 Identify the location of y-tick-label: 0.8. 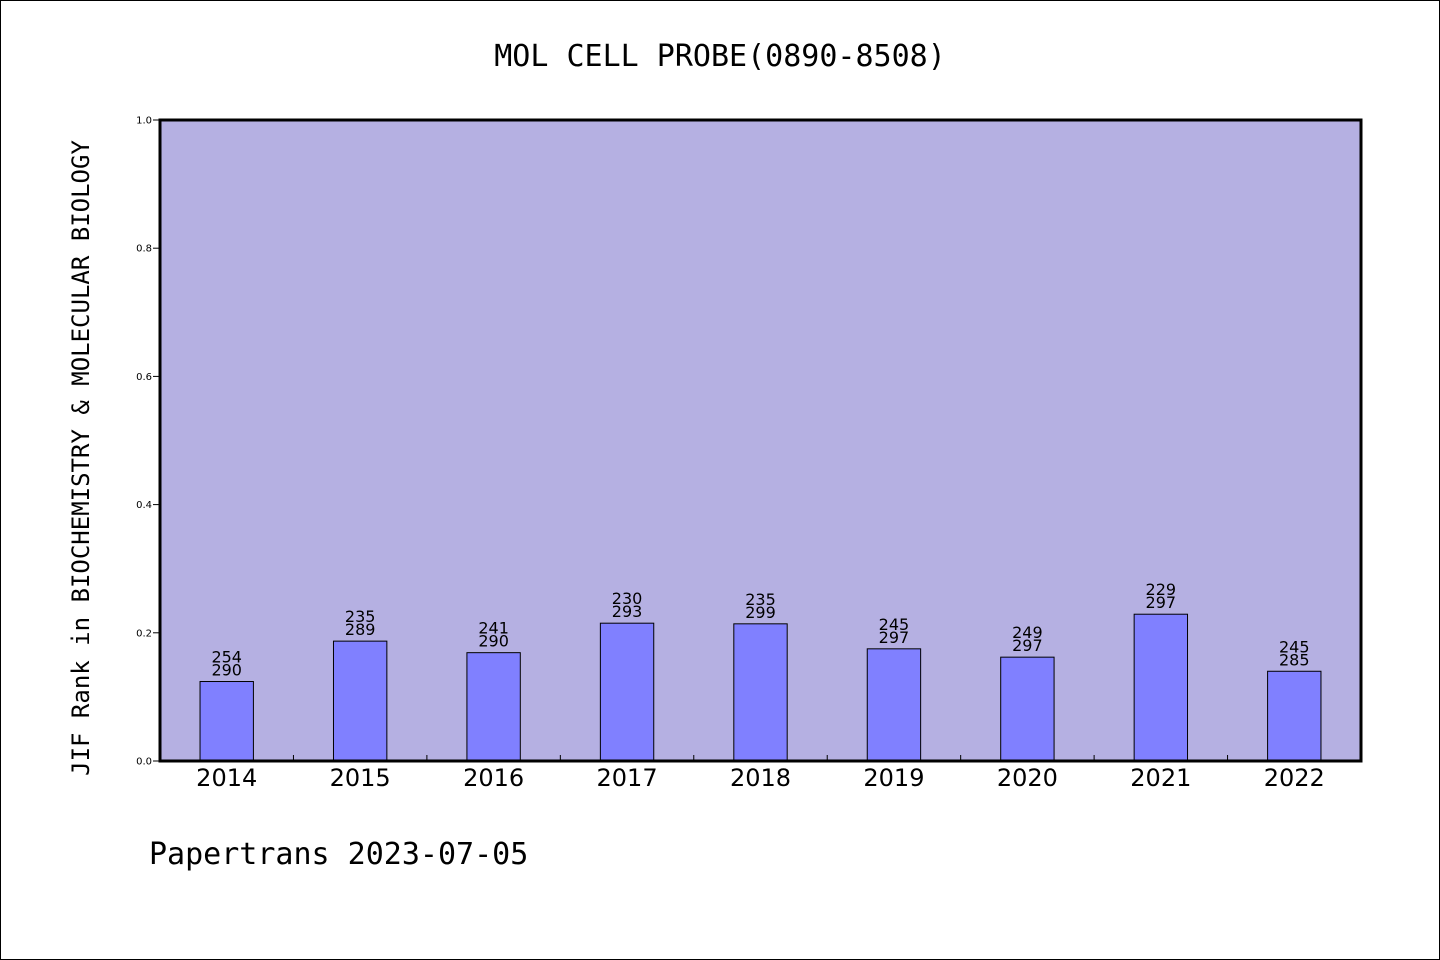
(144, 249).